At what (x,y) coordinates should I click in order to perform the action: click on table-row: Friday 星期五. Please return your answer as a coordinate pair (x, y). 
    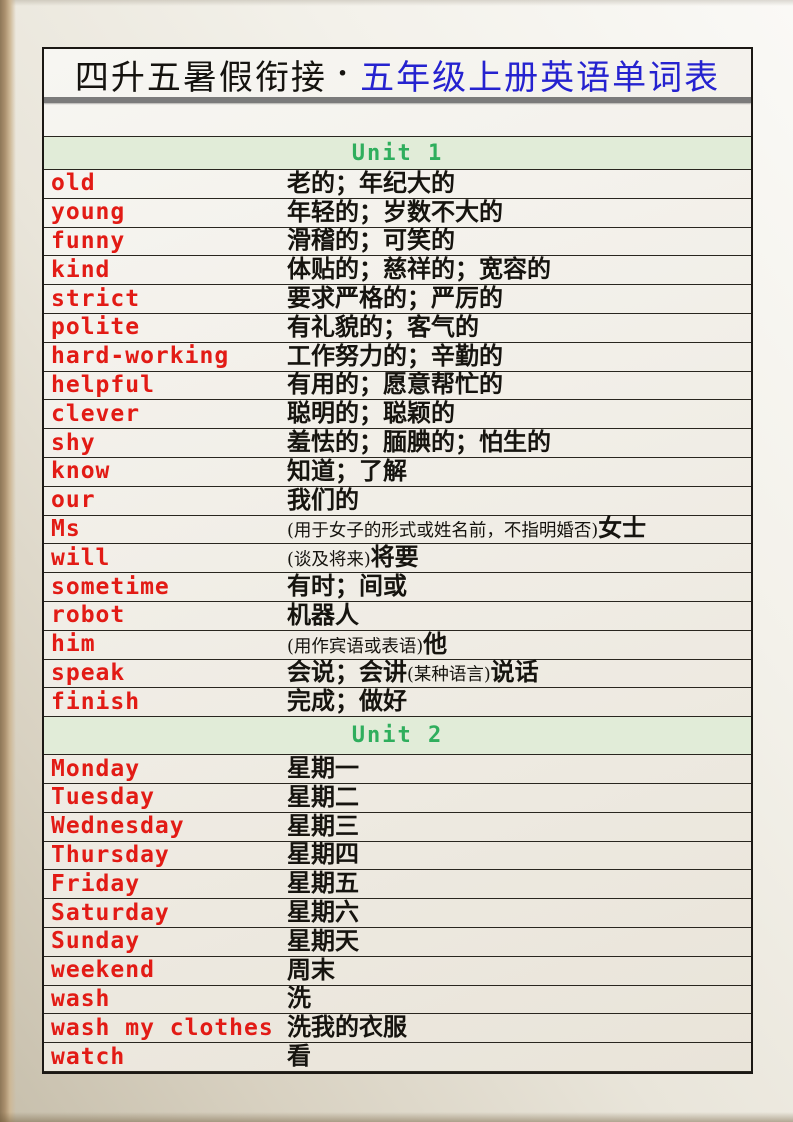
    Looking at the image, I should click on (397, 883).